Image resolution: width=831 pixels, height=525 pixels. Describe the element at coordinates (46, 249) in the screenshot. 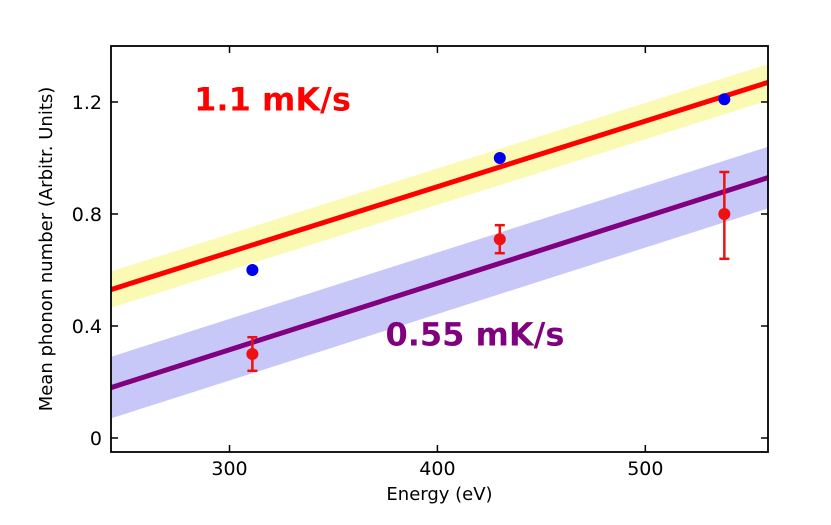

I see `y-axis-label: Mean phonon number (Arbitr. Units)` at that location.